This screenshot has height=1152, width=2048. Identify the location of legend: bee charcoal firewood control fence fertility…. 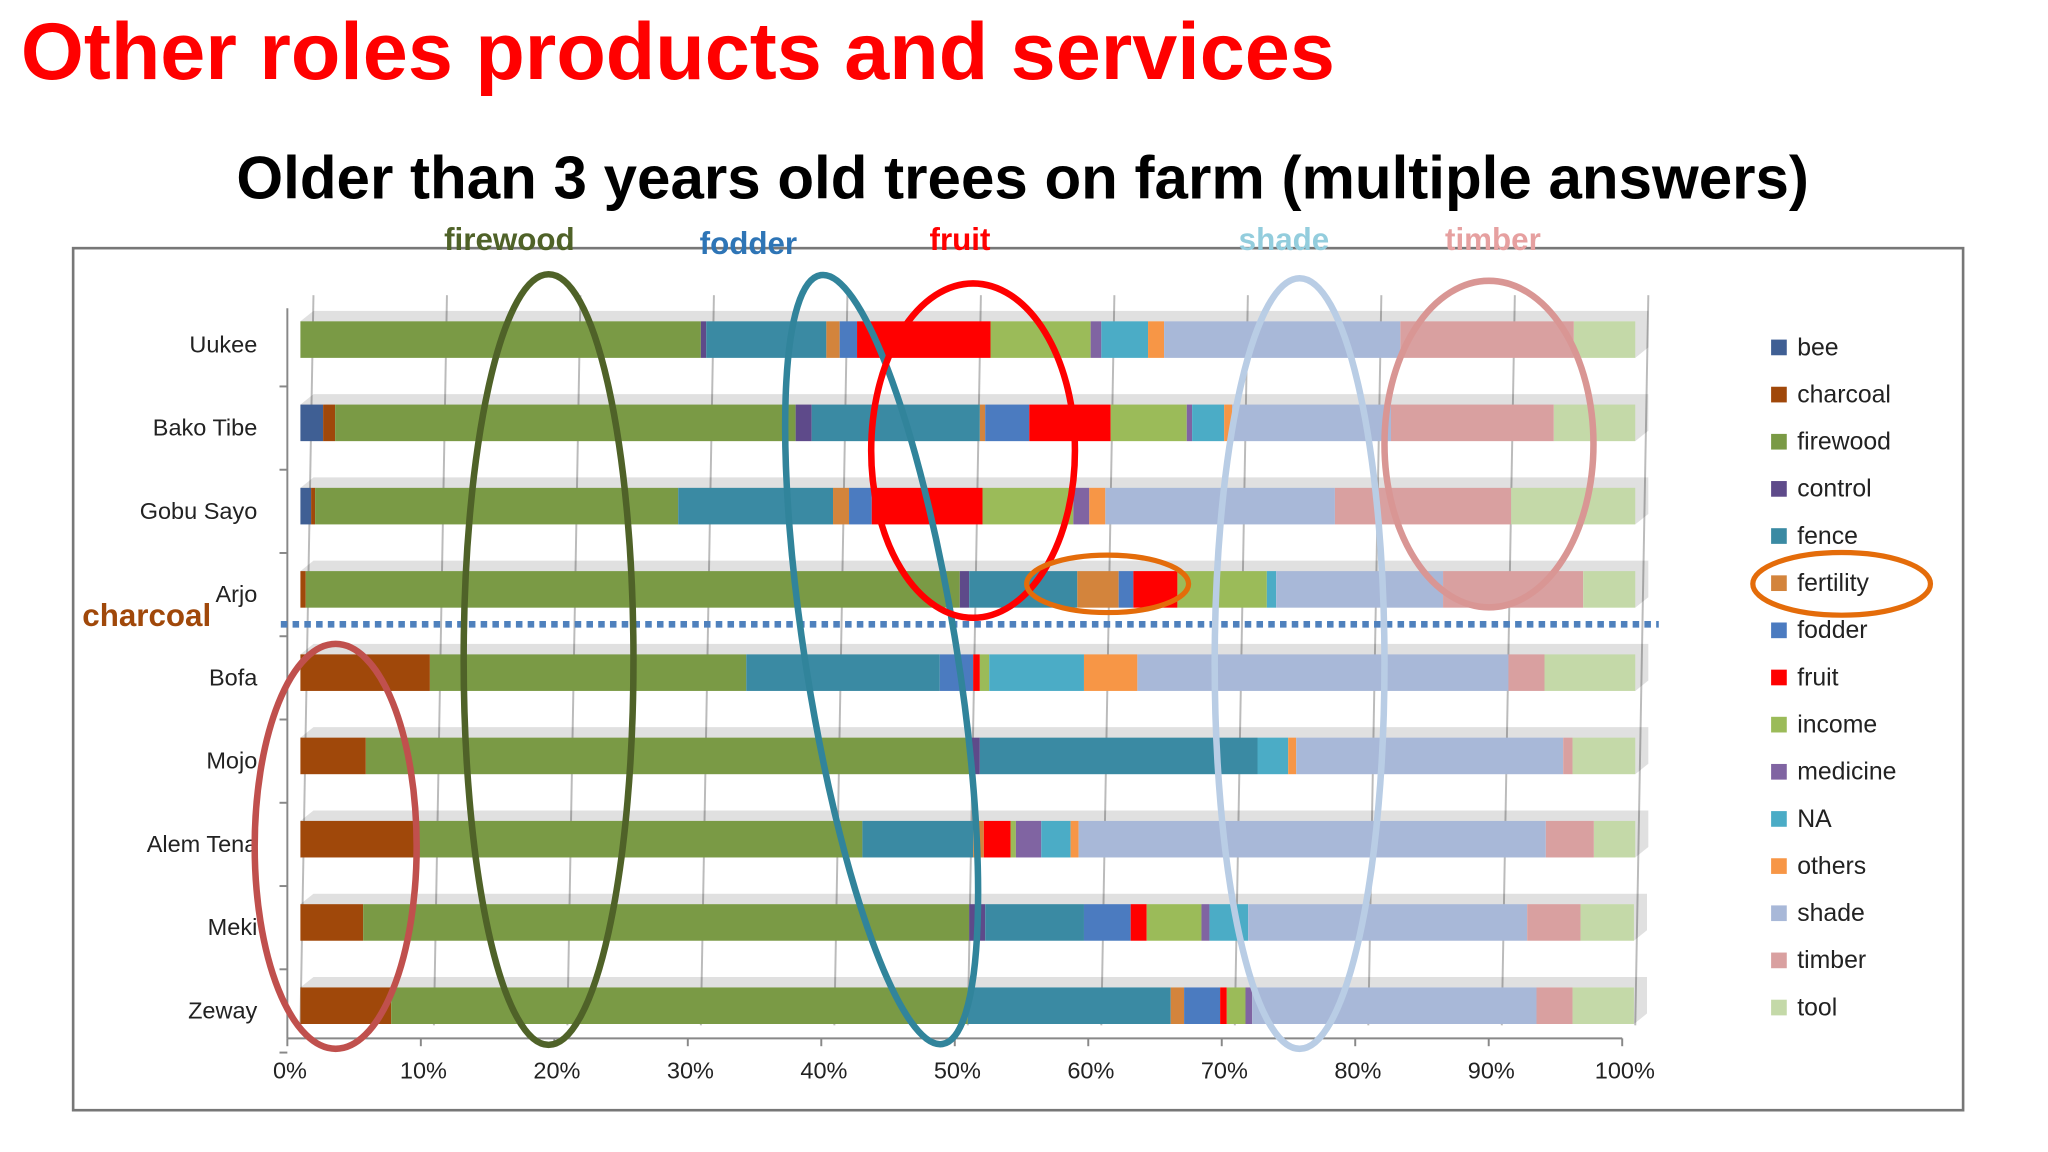
(1833, 677).